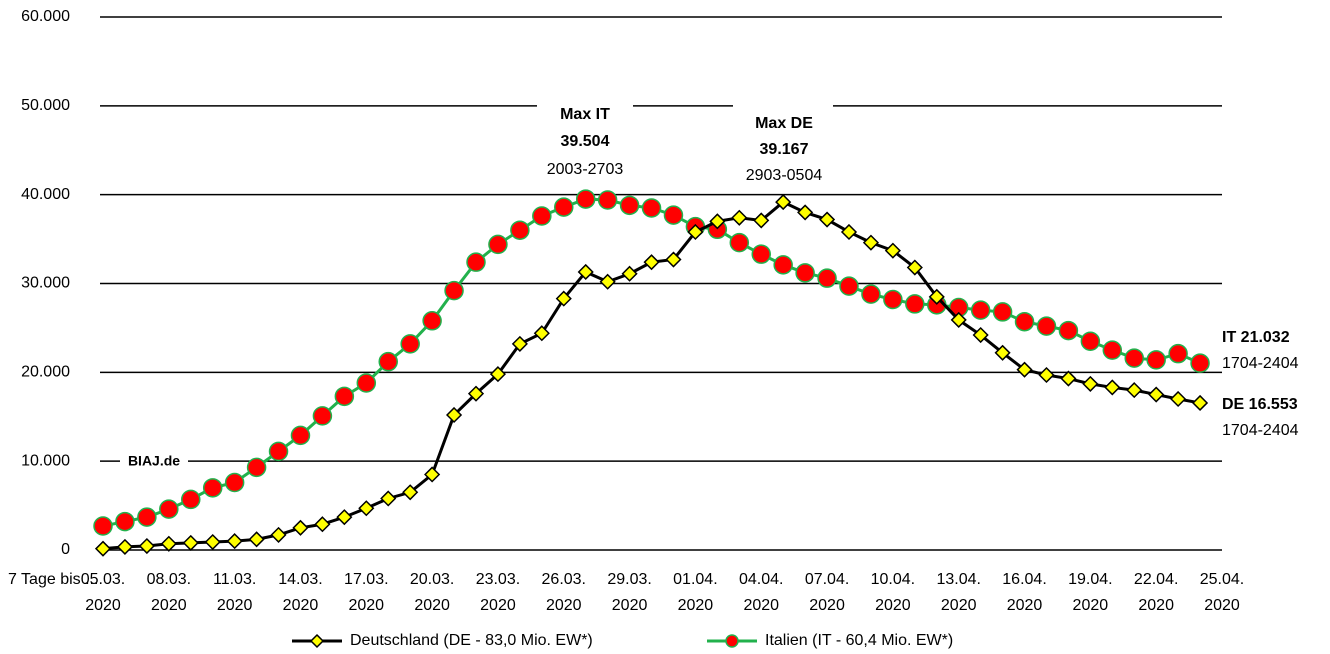 Image resolution: width=1330 pixels, height=654 pixels. What do you see at coordinates (784, 123) in the screenshot?
I see `annotation: Max DE` at bounding box center [784, 123].